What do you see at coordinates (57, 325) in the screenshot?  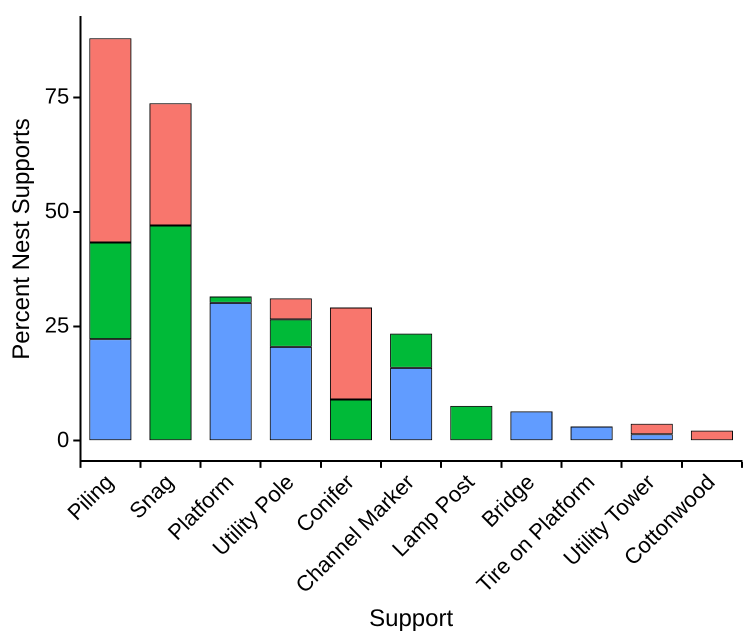 I see `y-tick-label: 25` at bounding box center [57, 325].